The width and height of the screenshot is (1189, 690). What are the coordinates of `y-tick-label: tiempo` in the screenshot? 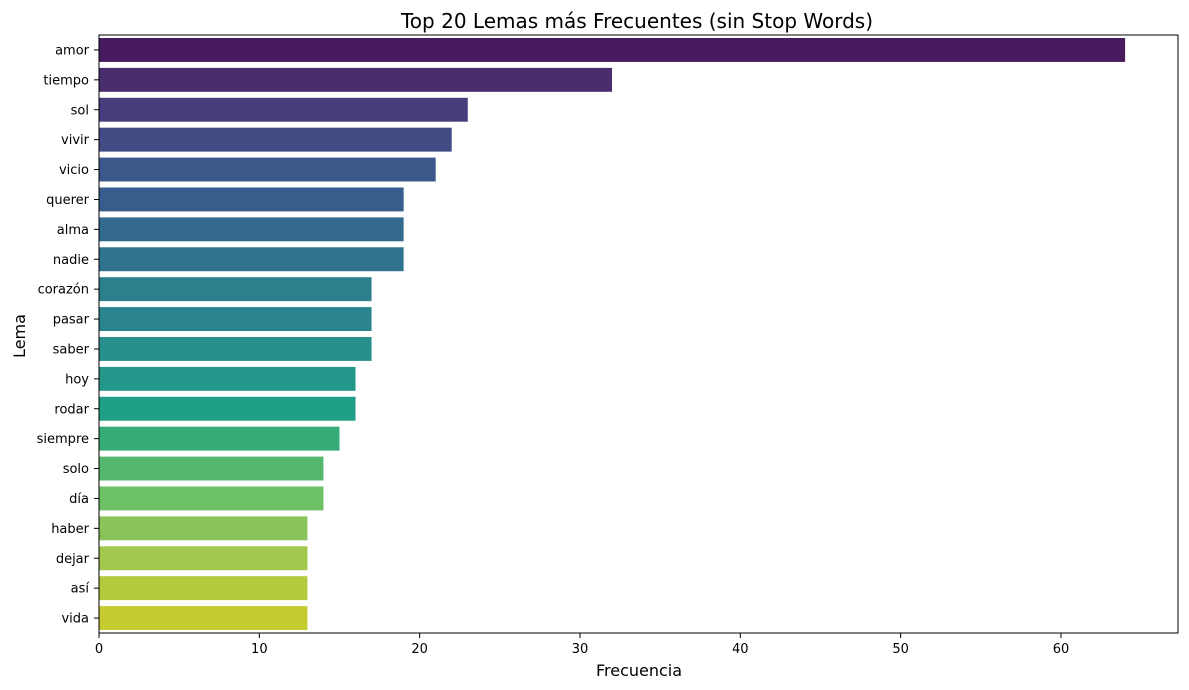 It's located at (66, 80).